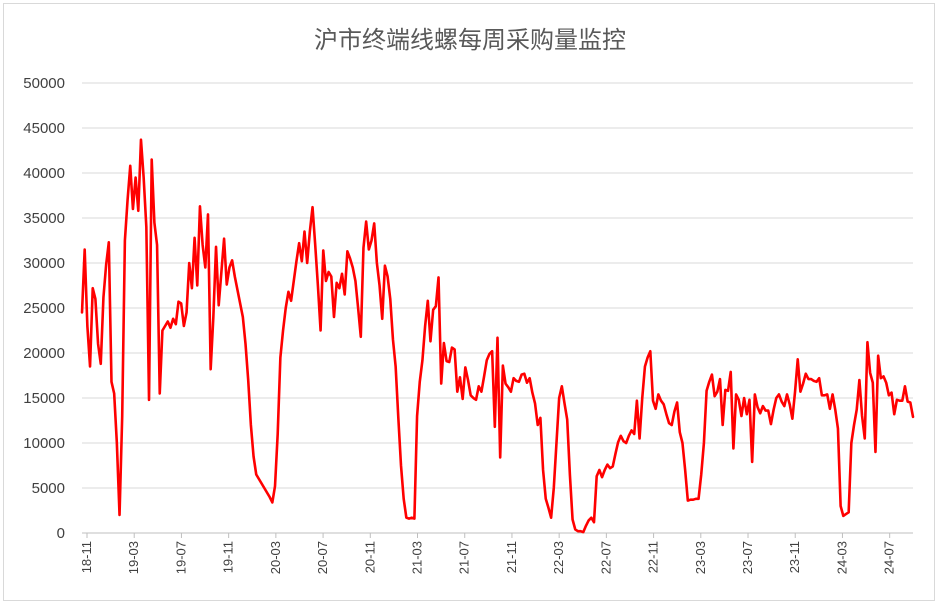  What do you see at coordinates (700, 557) in the screenshot?
I see `x-tick-label-13: 23-03` at bounding box center [700, 557].